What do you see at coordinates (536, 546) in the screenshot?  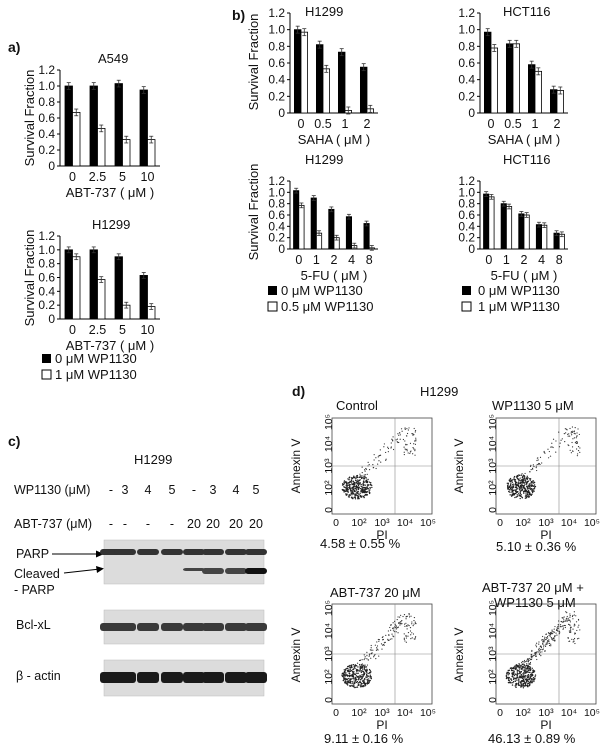 I see `flow-percentage: 5.10 ± 0.36 %` at bounding box center [536, 546].